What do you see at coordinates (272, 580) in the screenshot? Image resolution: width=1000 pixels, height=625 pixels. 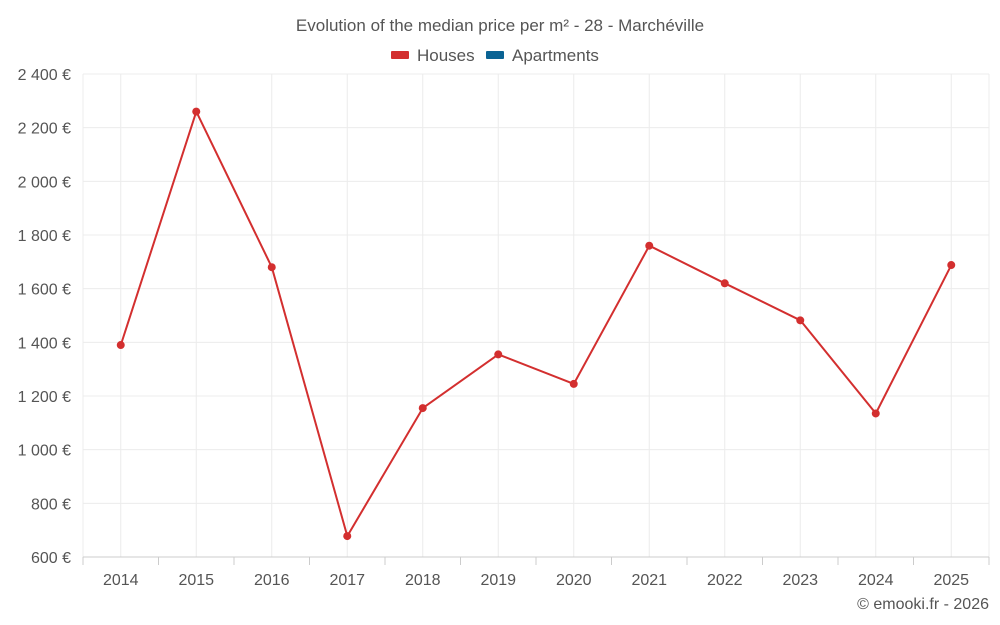 I see `x-tick-label: 2016` at bounding box center [272, 580].